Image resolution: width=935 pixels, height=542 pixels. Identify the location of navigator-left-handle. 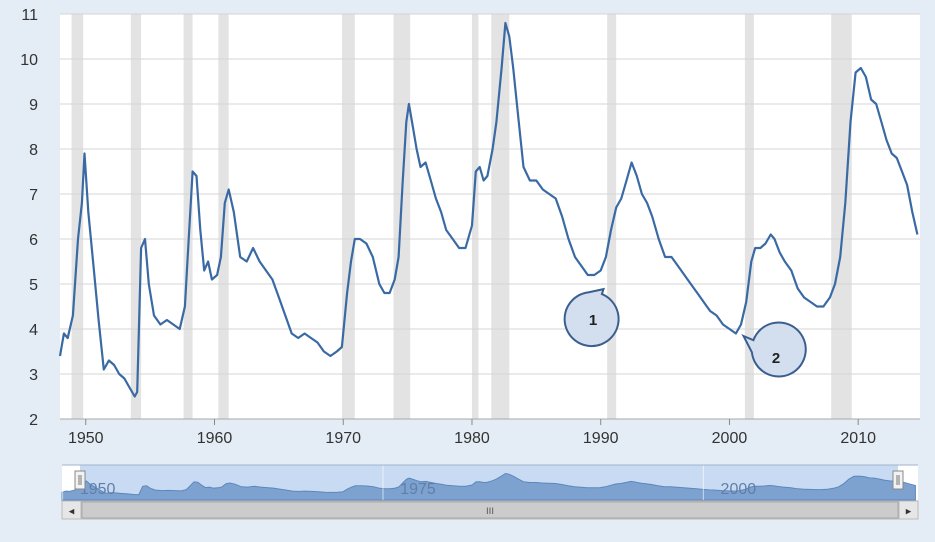
(80, 480).